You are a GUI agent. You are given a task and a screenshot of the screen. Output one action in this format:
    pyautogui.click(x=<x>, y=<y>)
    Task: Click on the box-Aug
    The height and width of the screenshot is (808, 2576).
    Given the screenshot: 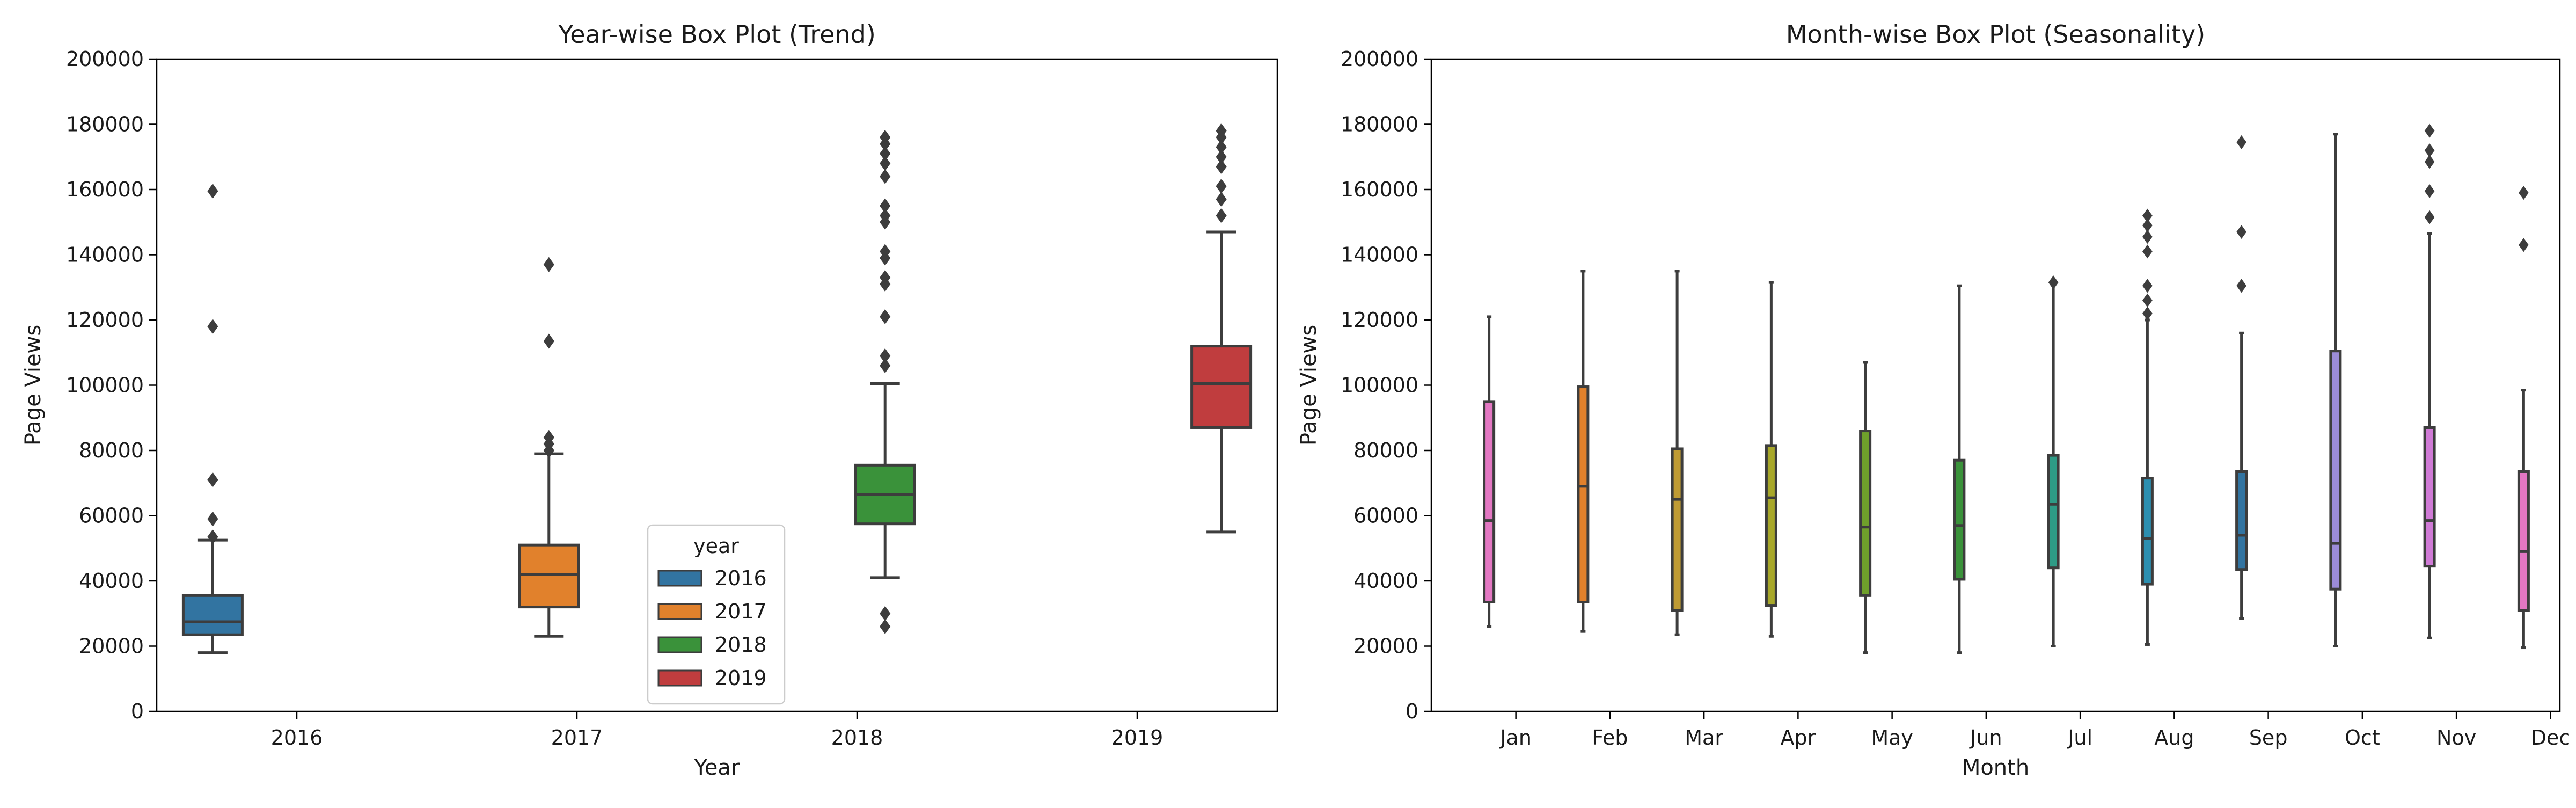 What is the action you would take?
    pyautogui.click(x=2147, y=427)
    